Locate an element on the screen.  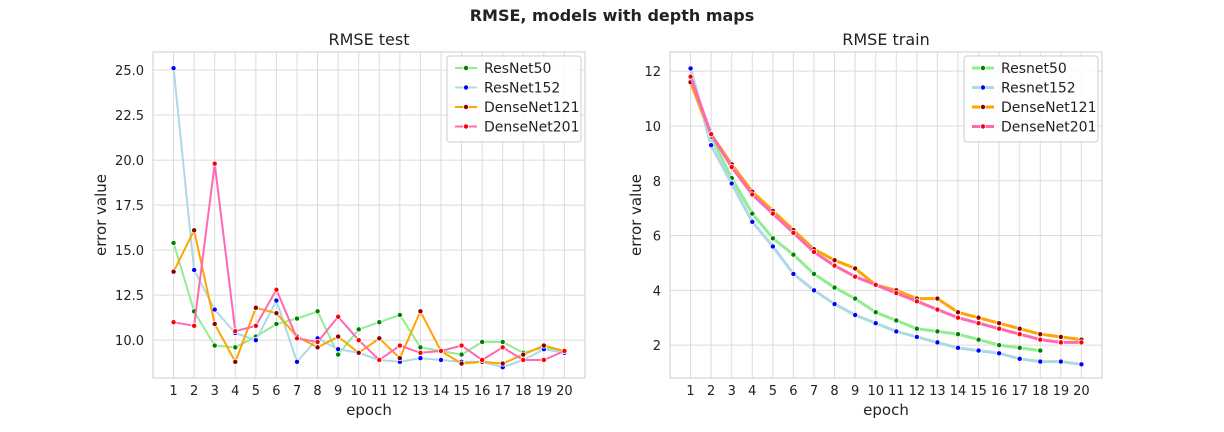
series-line is located at coordinates (369, 298).